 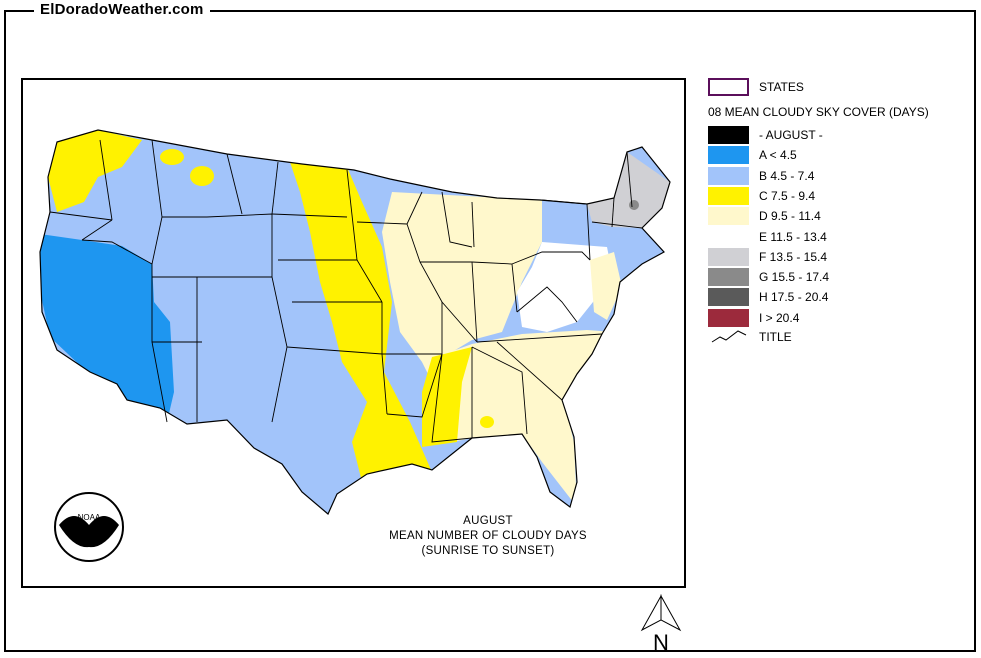 I want to click on zone-g-spot, so click(x=634, y=205).